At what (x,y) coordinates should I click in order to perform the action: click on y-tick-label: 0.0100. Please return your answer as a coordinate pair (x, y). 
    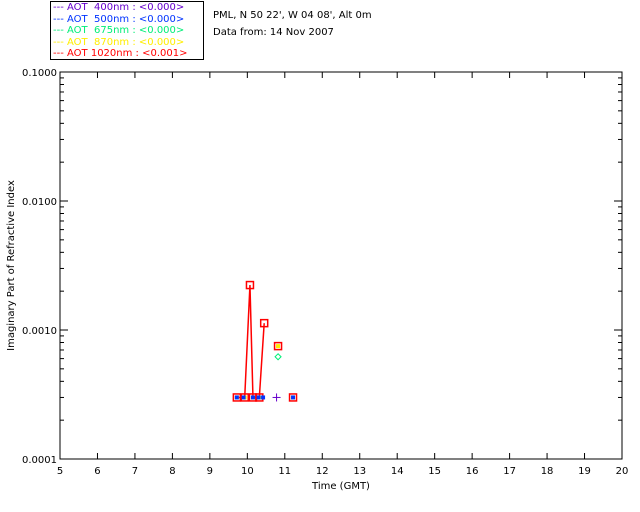
    Looking at the image, I should click on (39, 202).